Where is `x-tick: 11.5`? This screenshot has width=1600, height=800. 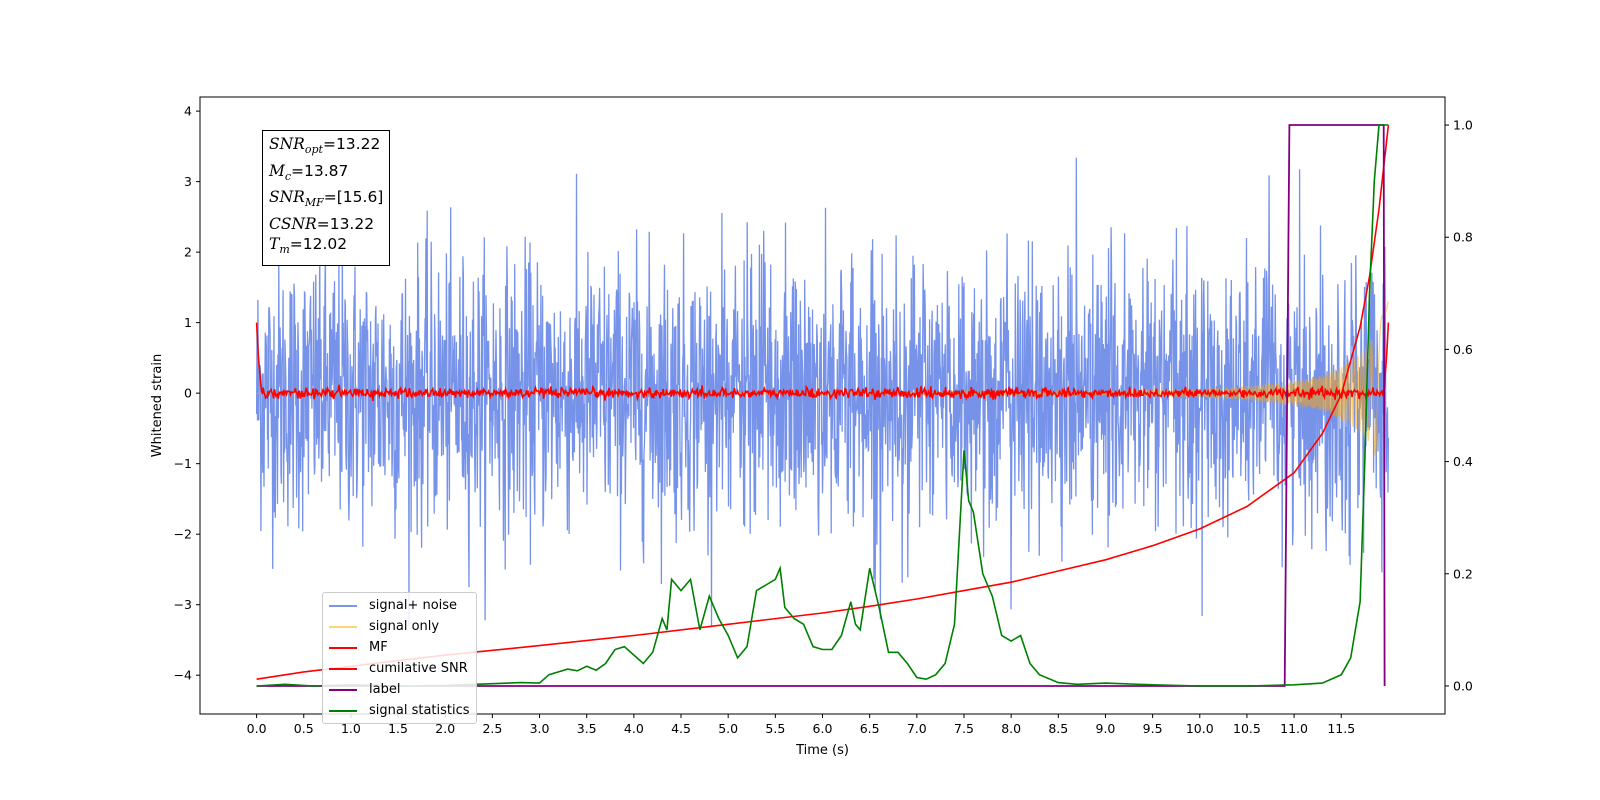
x-tick: 11.5 is located at coordinates (1341, 725).